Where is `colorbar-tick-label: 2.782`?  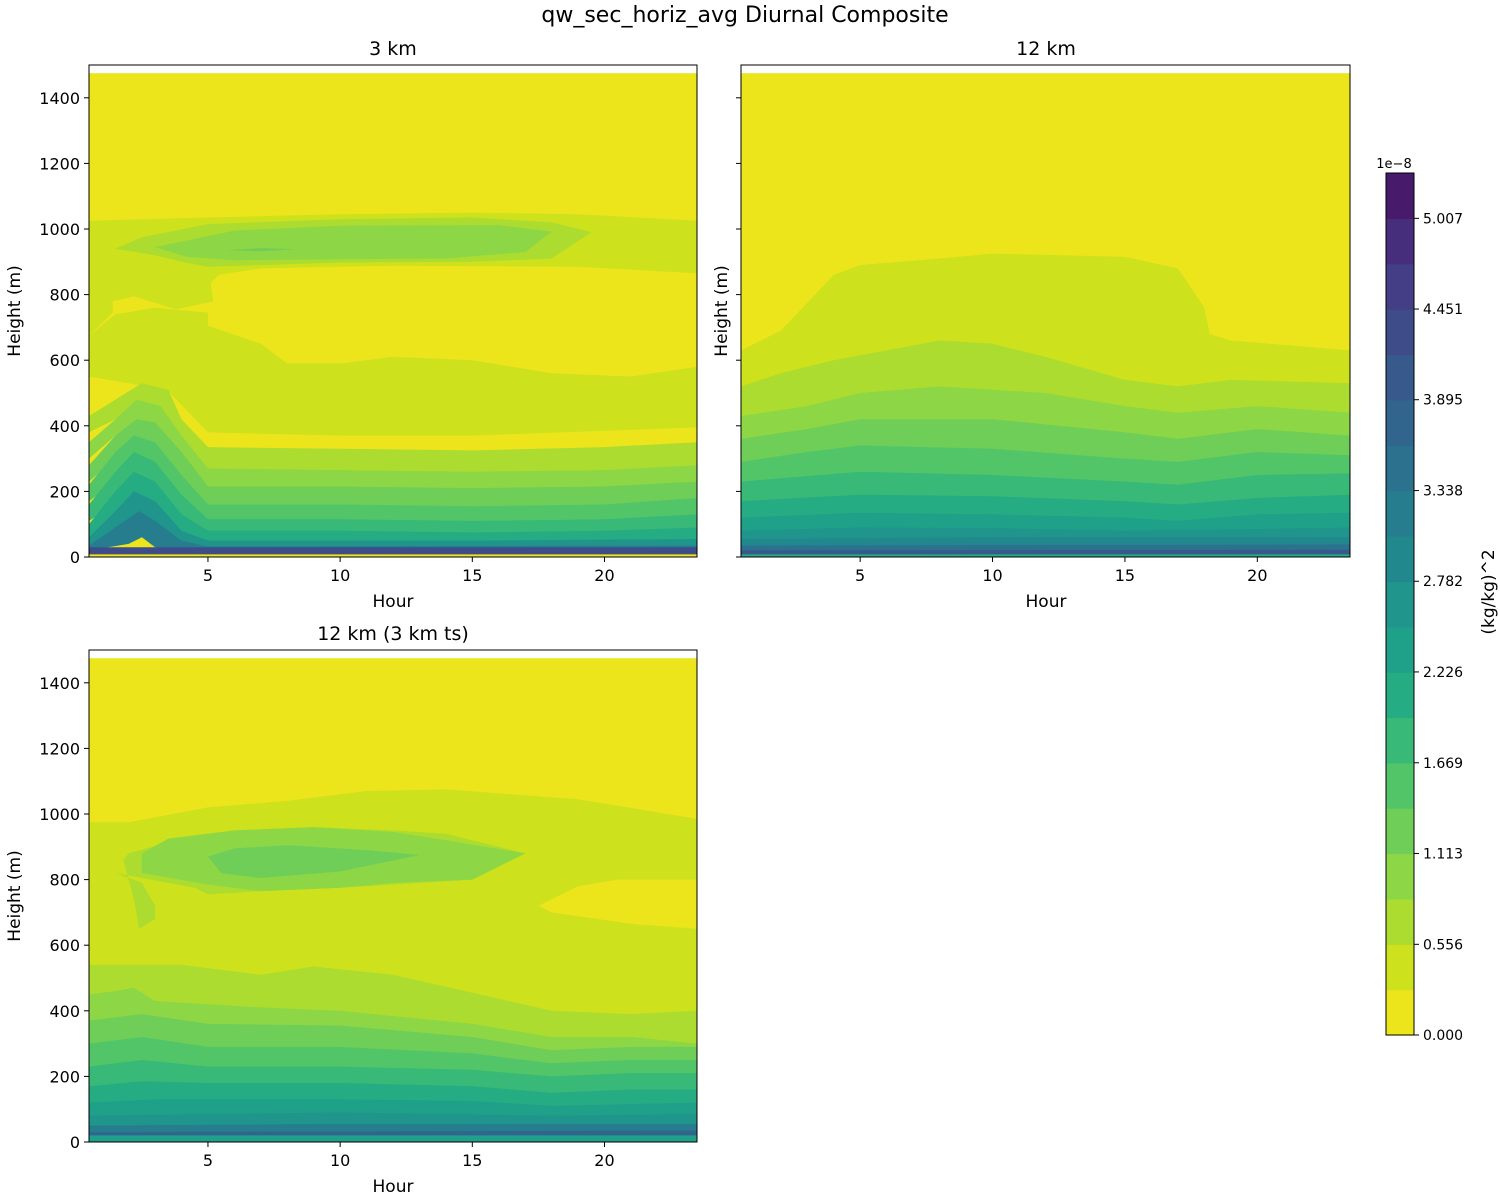
colorbar-tick-label: 2.782 is located at coordinates (1443, 582).